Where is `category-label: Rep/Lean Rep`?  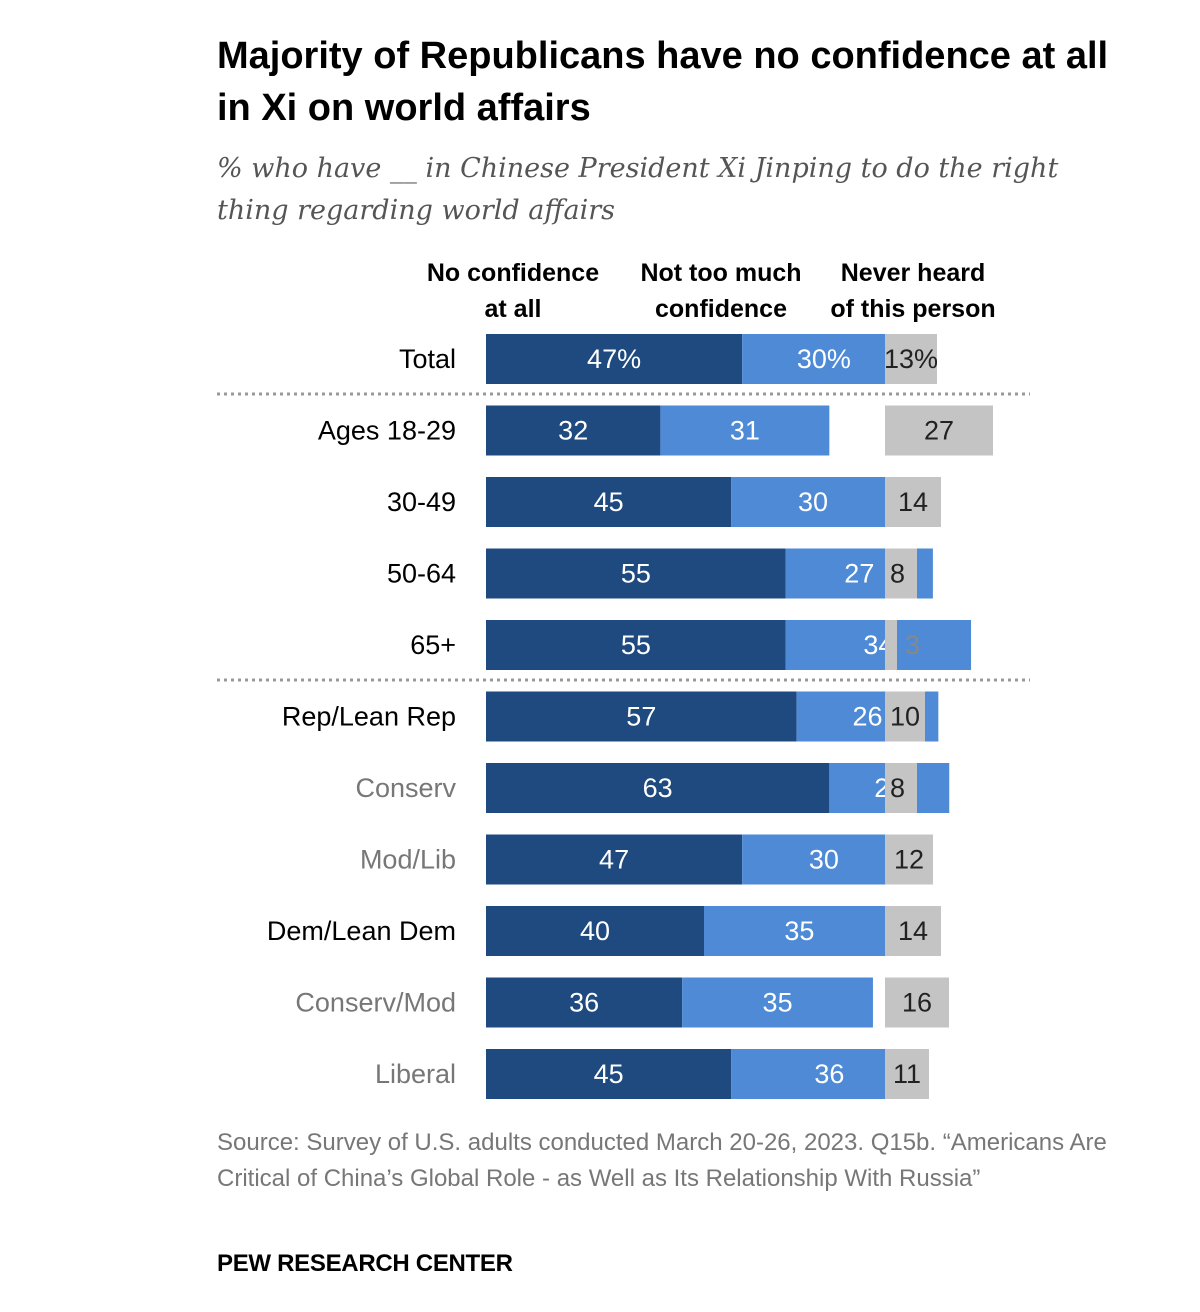
category-label: Rep/Lean Rep is located at coordinates (369, 717).